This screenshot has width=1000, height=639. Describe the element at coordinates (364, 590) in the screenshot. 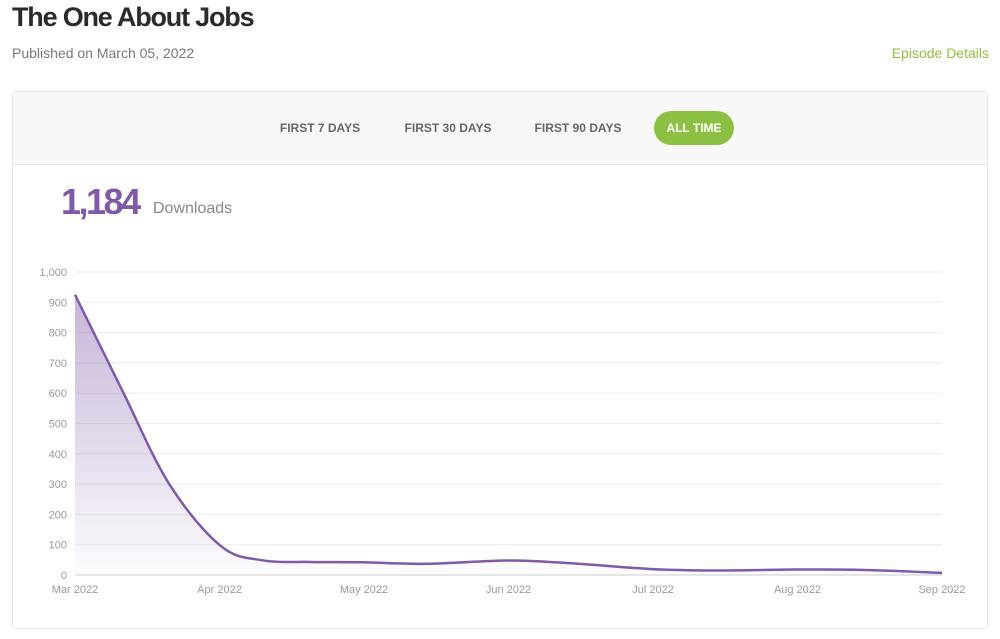

I see `x-tick-label: May 2022` at that location.